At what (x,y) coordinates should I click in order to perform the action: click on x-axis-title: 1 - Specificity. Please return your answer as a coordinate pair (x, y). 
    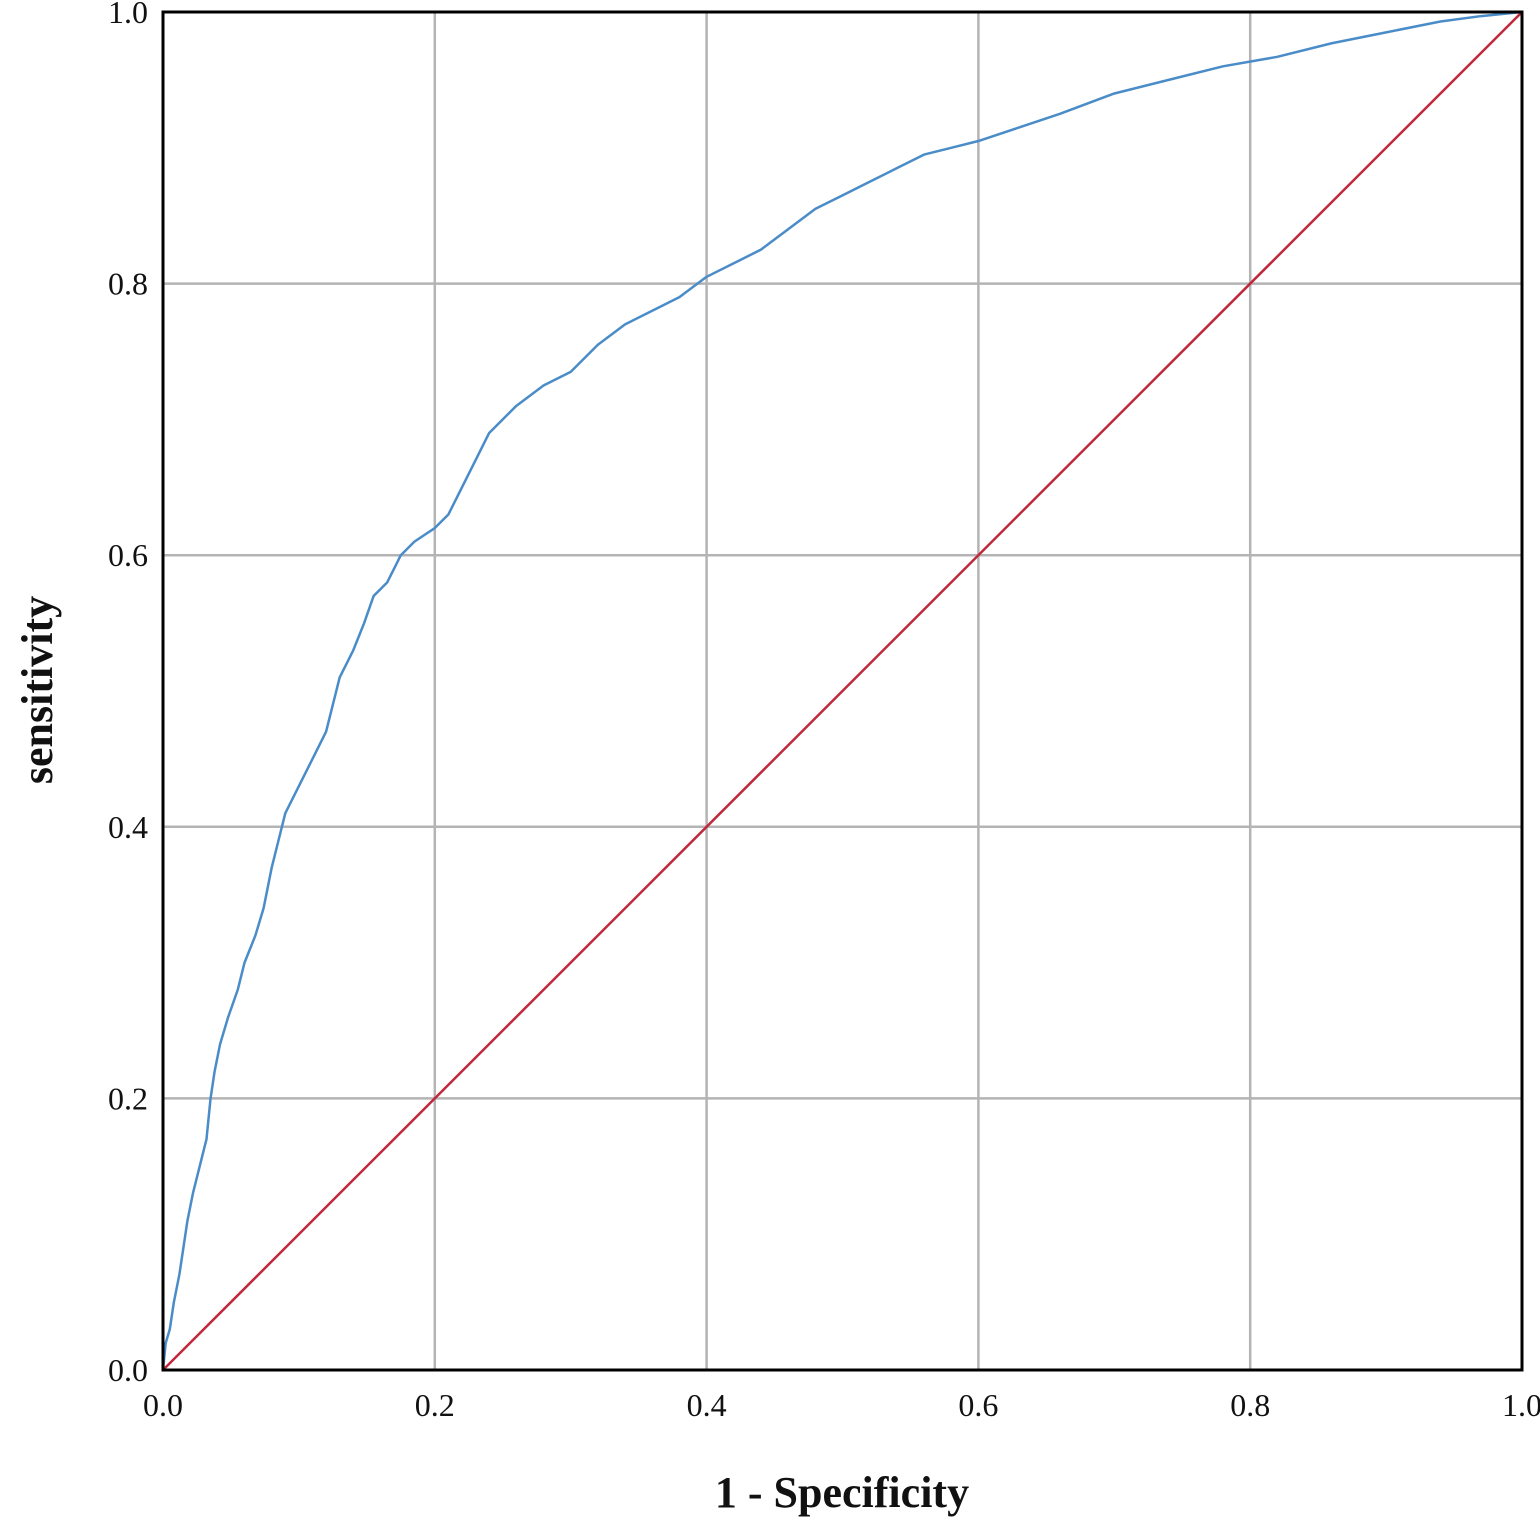
    Looking at the image, I should click on (842, 1492).